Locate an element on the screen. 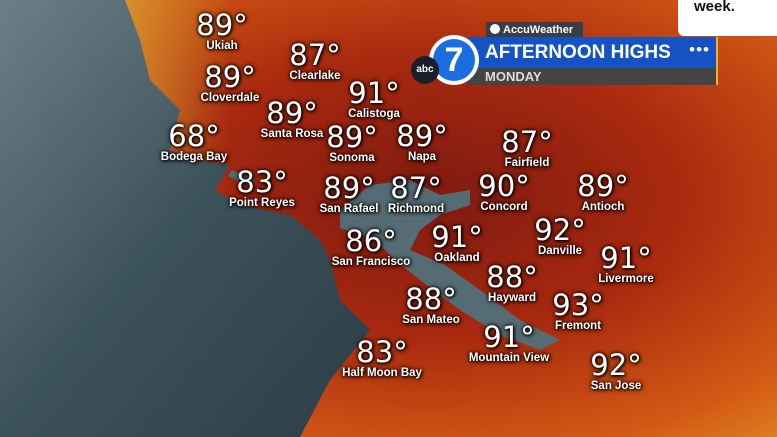 The width and height of the screenshot is (777, 437). city-temp: 93° is located at coordinates (578, 305).